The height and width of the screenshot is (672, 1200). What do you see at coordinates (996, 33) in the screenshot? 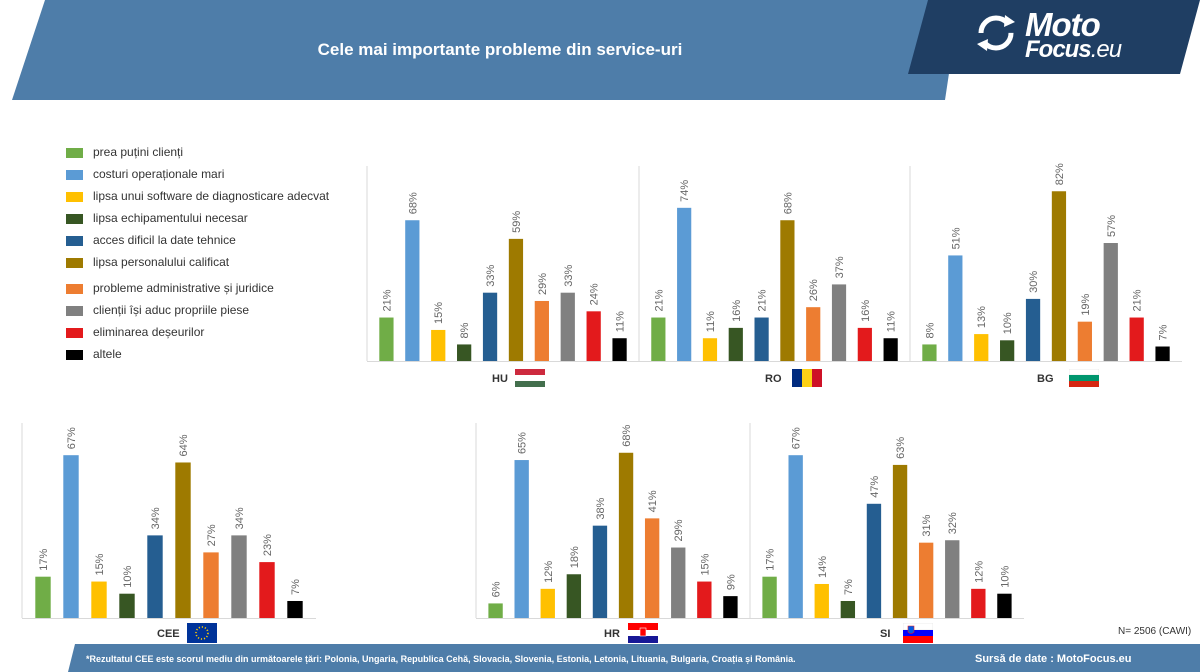
I see `refresh-arrows-icon` at bounding box center [996, 33].